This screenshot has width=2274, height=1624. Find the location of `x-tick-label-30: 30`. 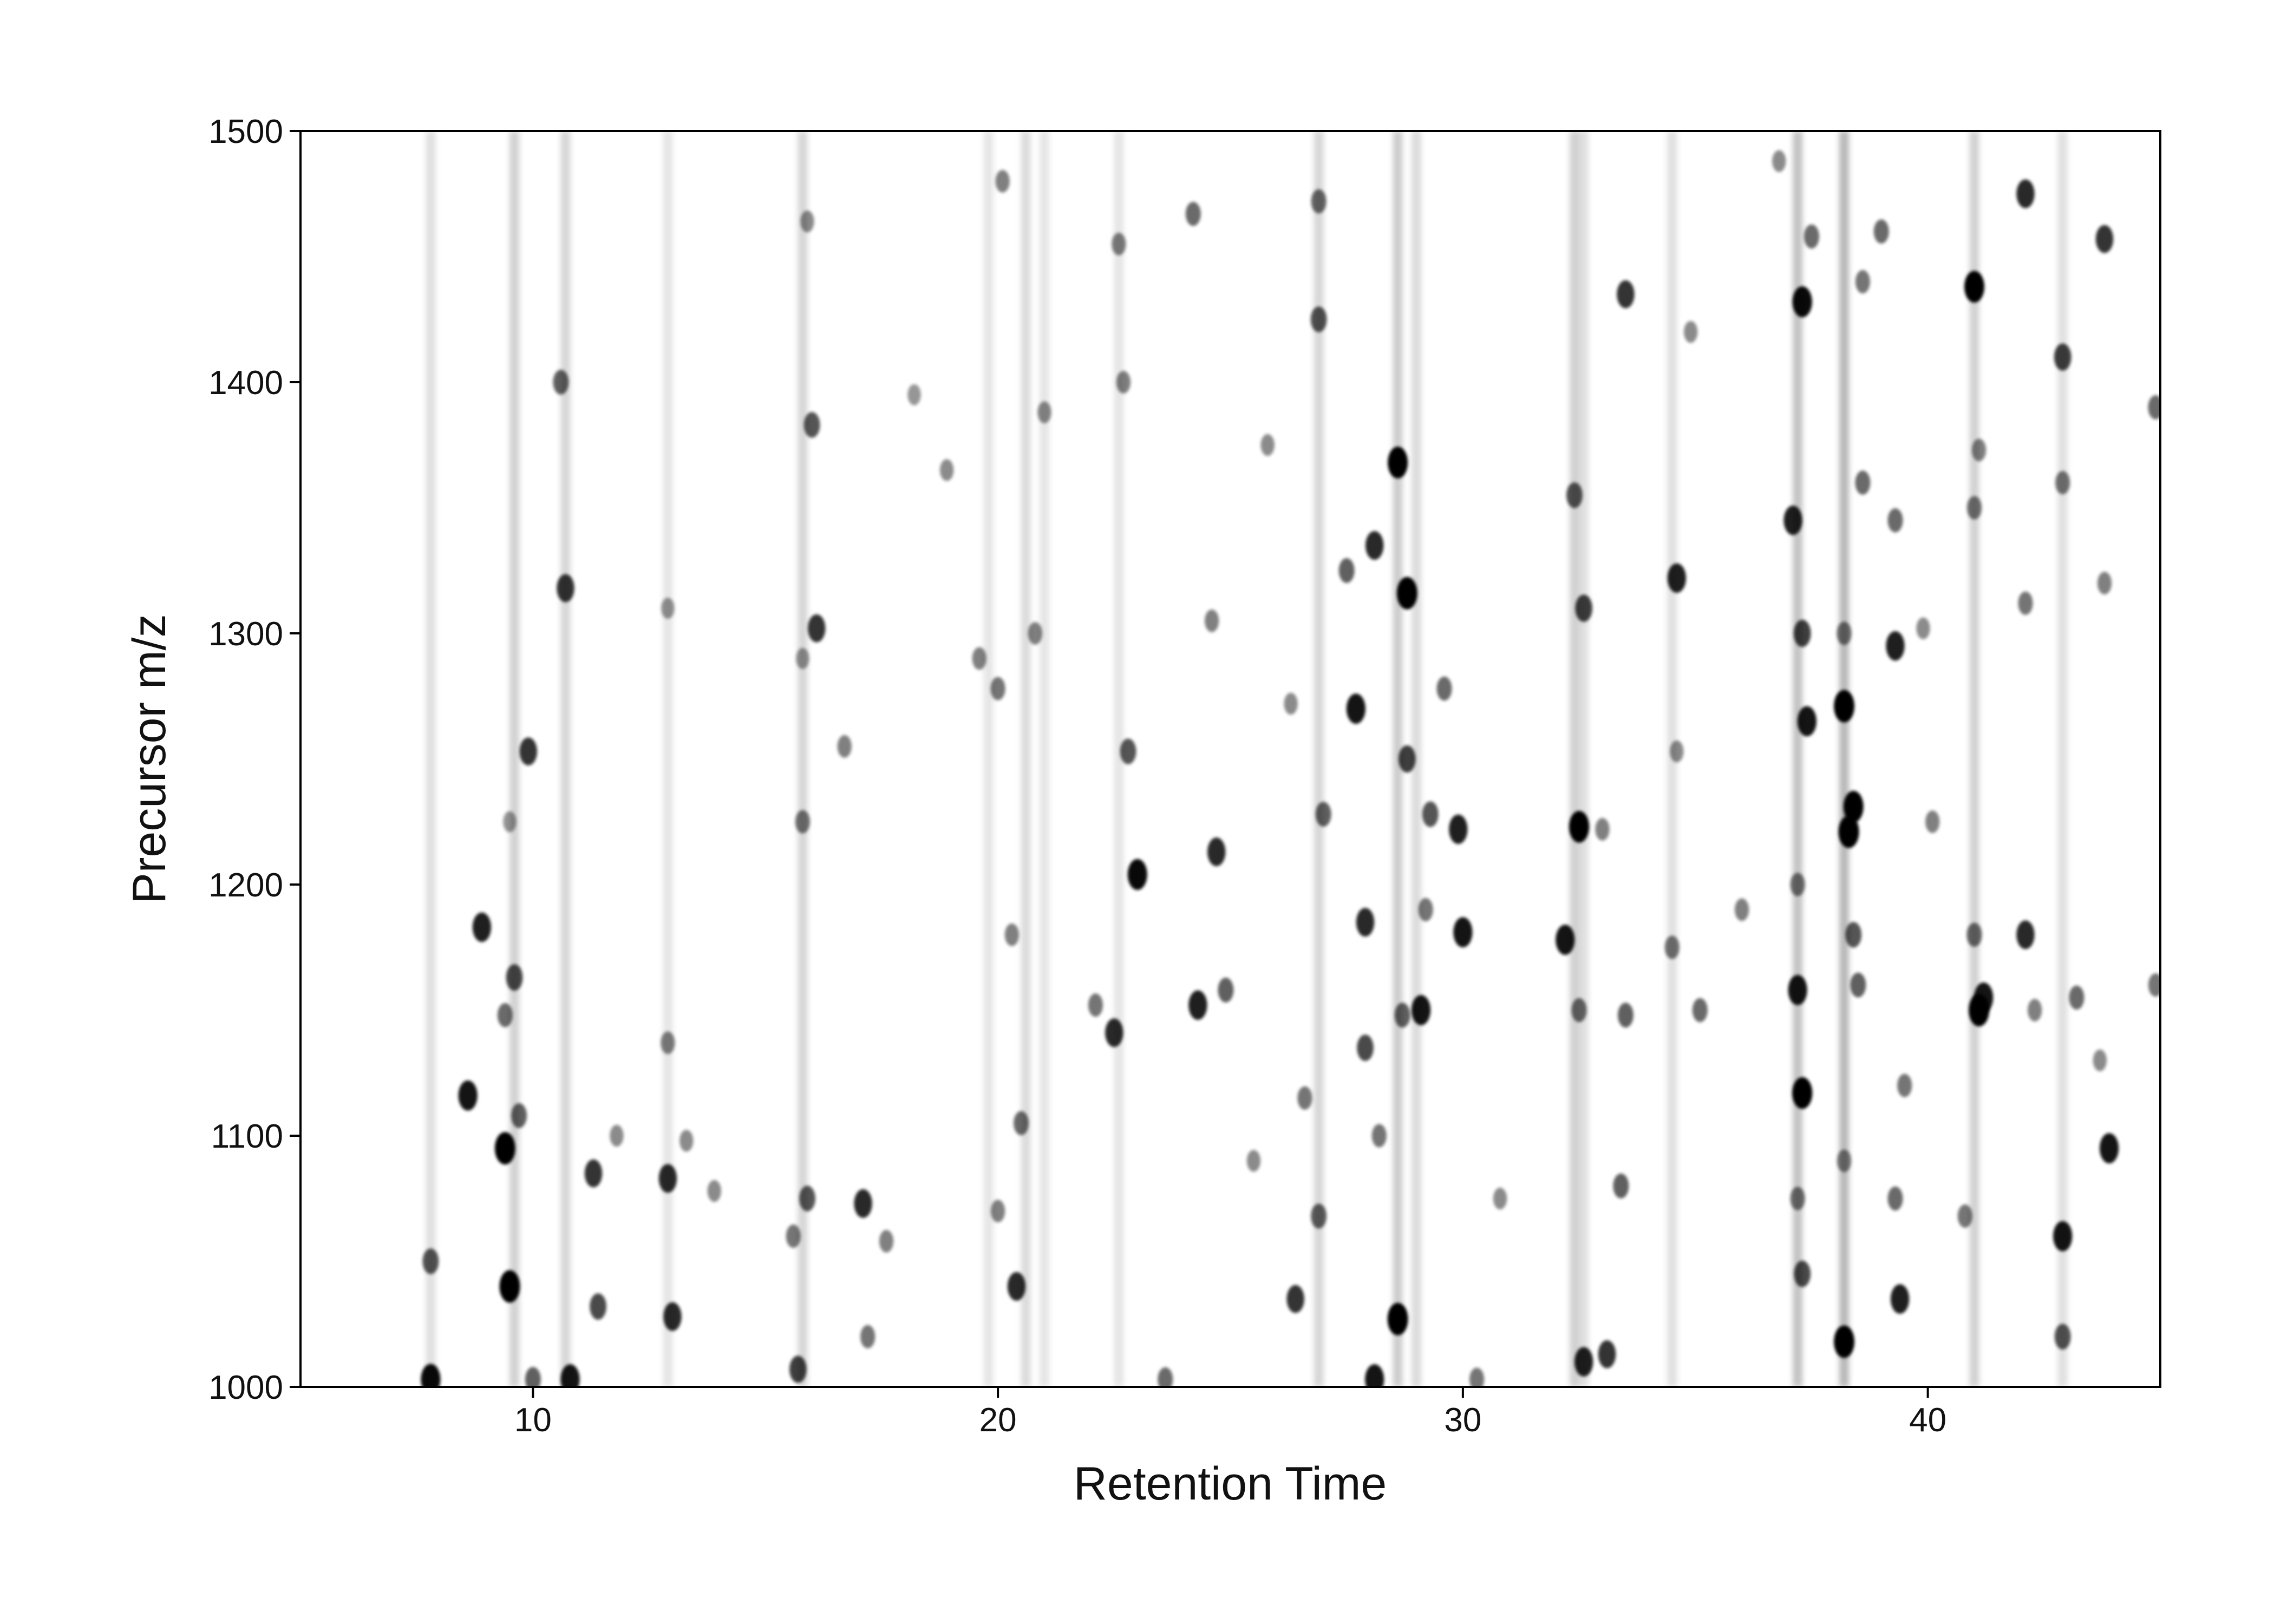

x-tick-label-30: 30 is located at coordinates (1463, 1420).